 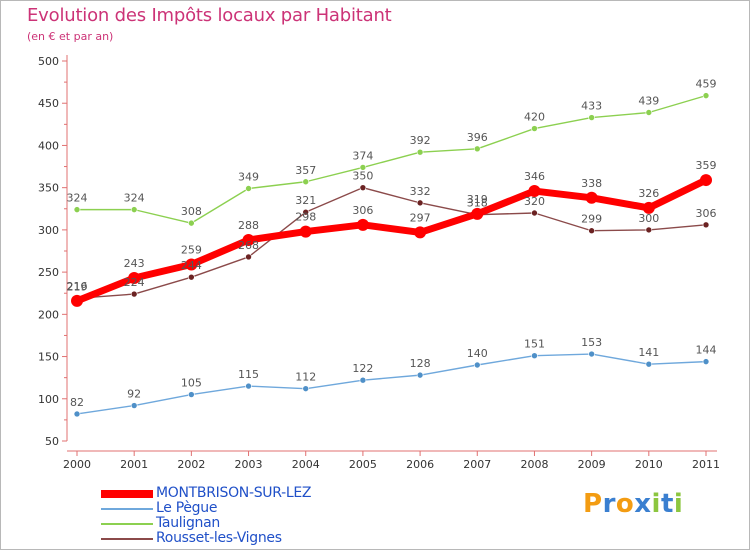 What do you see at coordinates (420, 191) in the screenshot?
I see `data-label-rousset-les-vignes: 332` at bounding box center [420, 191].